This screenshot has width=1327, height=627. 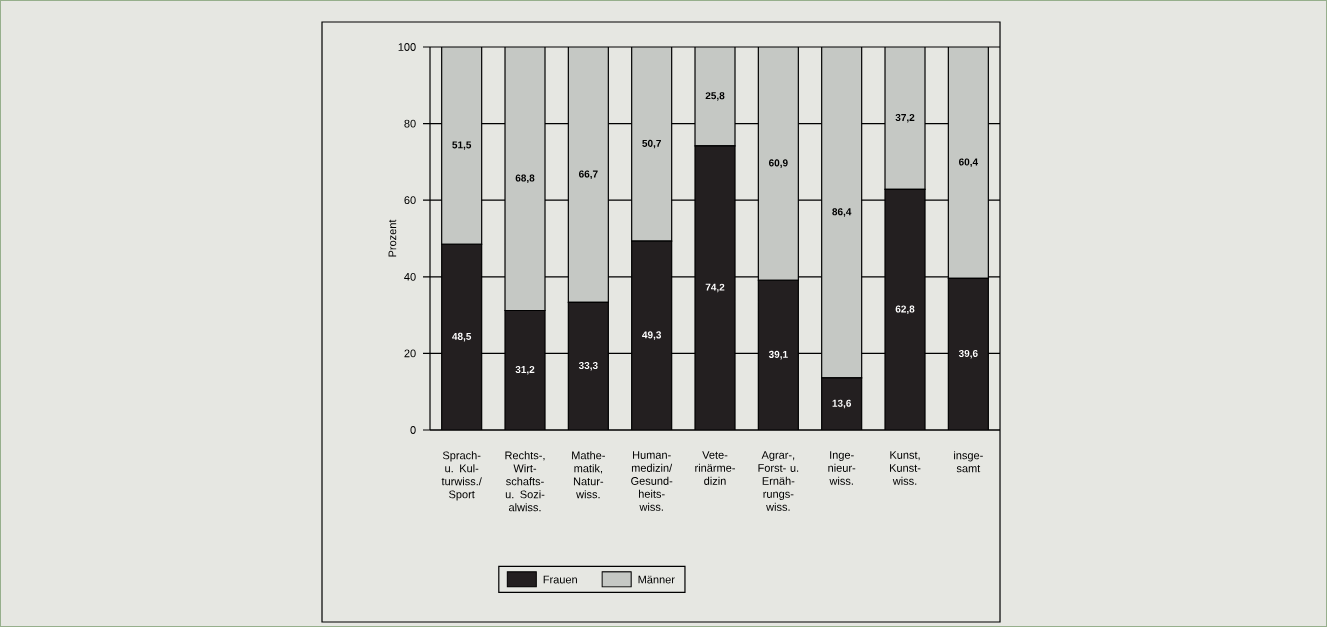 What do you see at coordinates (410, 353) in the screenshot?
I see `y-tick-label: 20` at bounding box center [410, 353].